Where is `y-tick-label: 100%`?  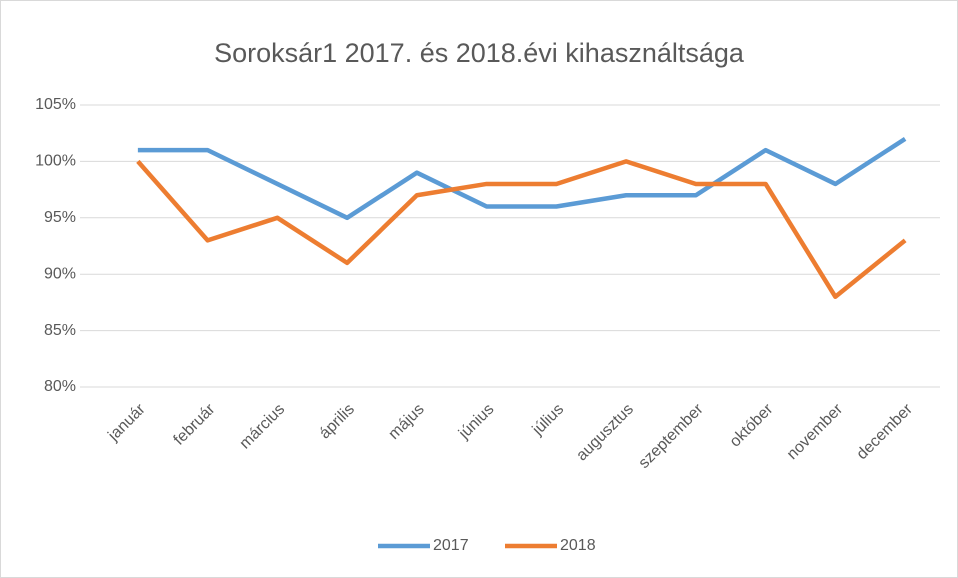
y-tick-label: 100% is located at coordinates (55, 161).